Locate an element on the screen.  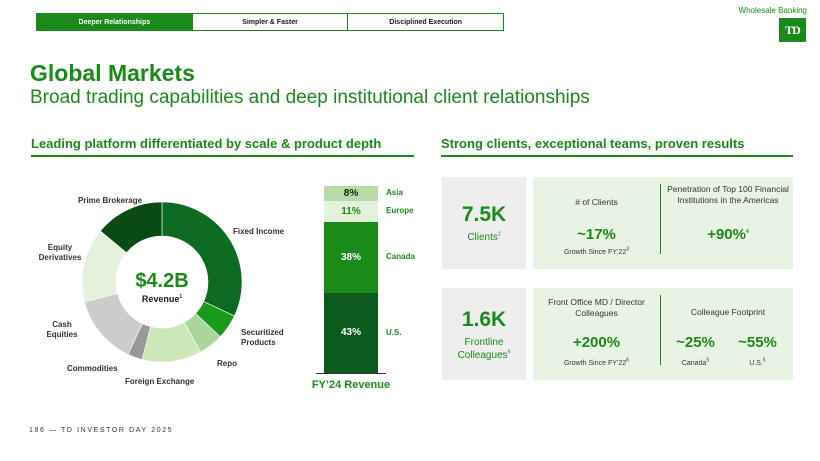
clients-count-label: # of Clients is located at coordinates (596, 202).